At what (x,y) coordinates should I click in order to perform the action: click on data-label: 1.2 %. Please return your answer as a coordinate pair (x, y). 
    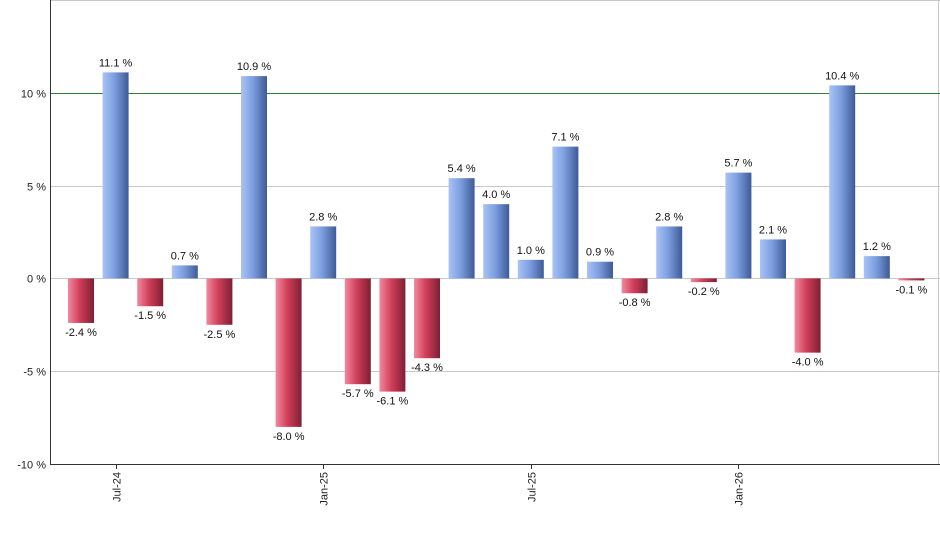
    Looking at the image, I should click on (877, 247).